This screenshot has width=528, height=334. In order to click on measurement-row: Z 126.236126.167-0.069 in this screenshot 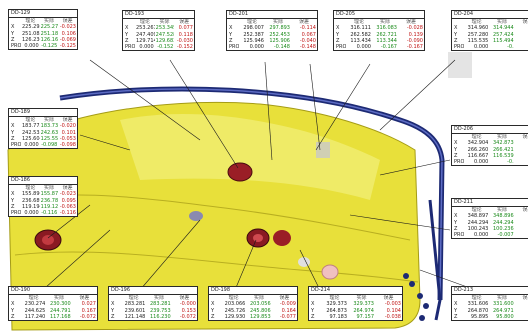, I will do `click(43, 40)`.